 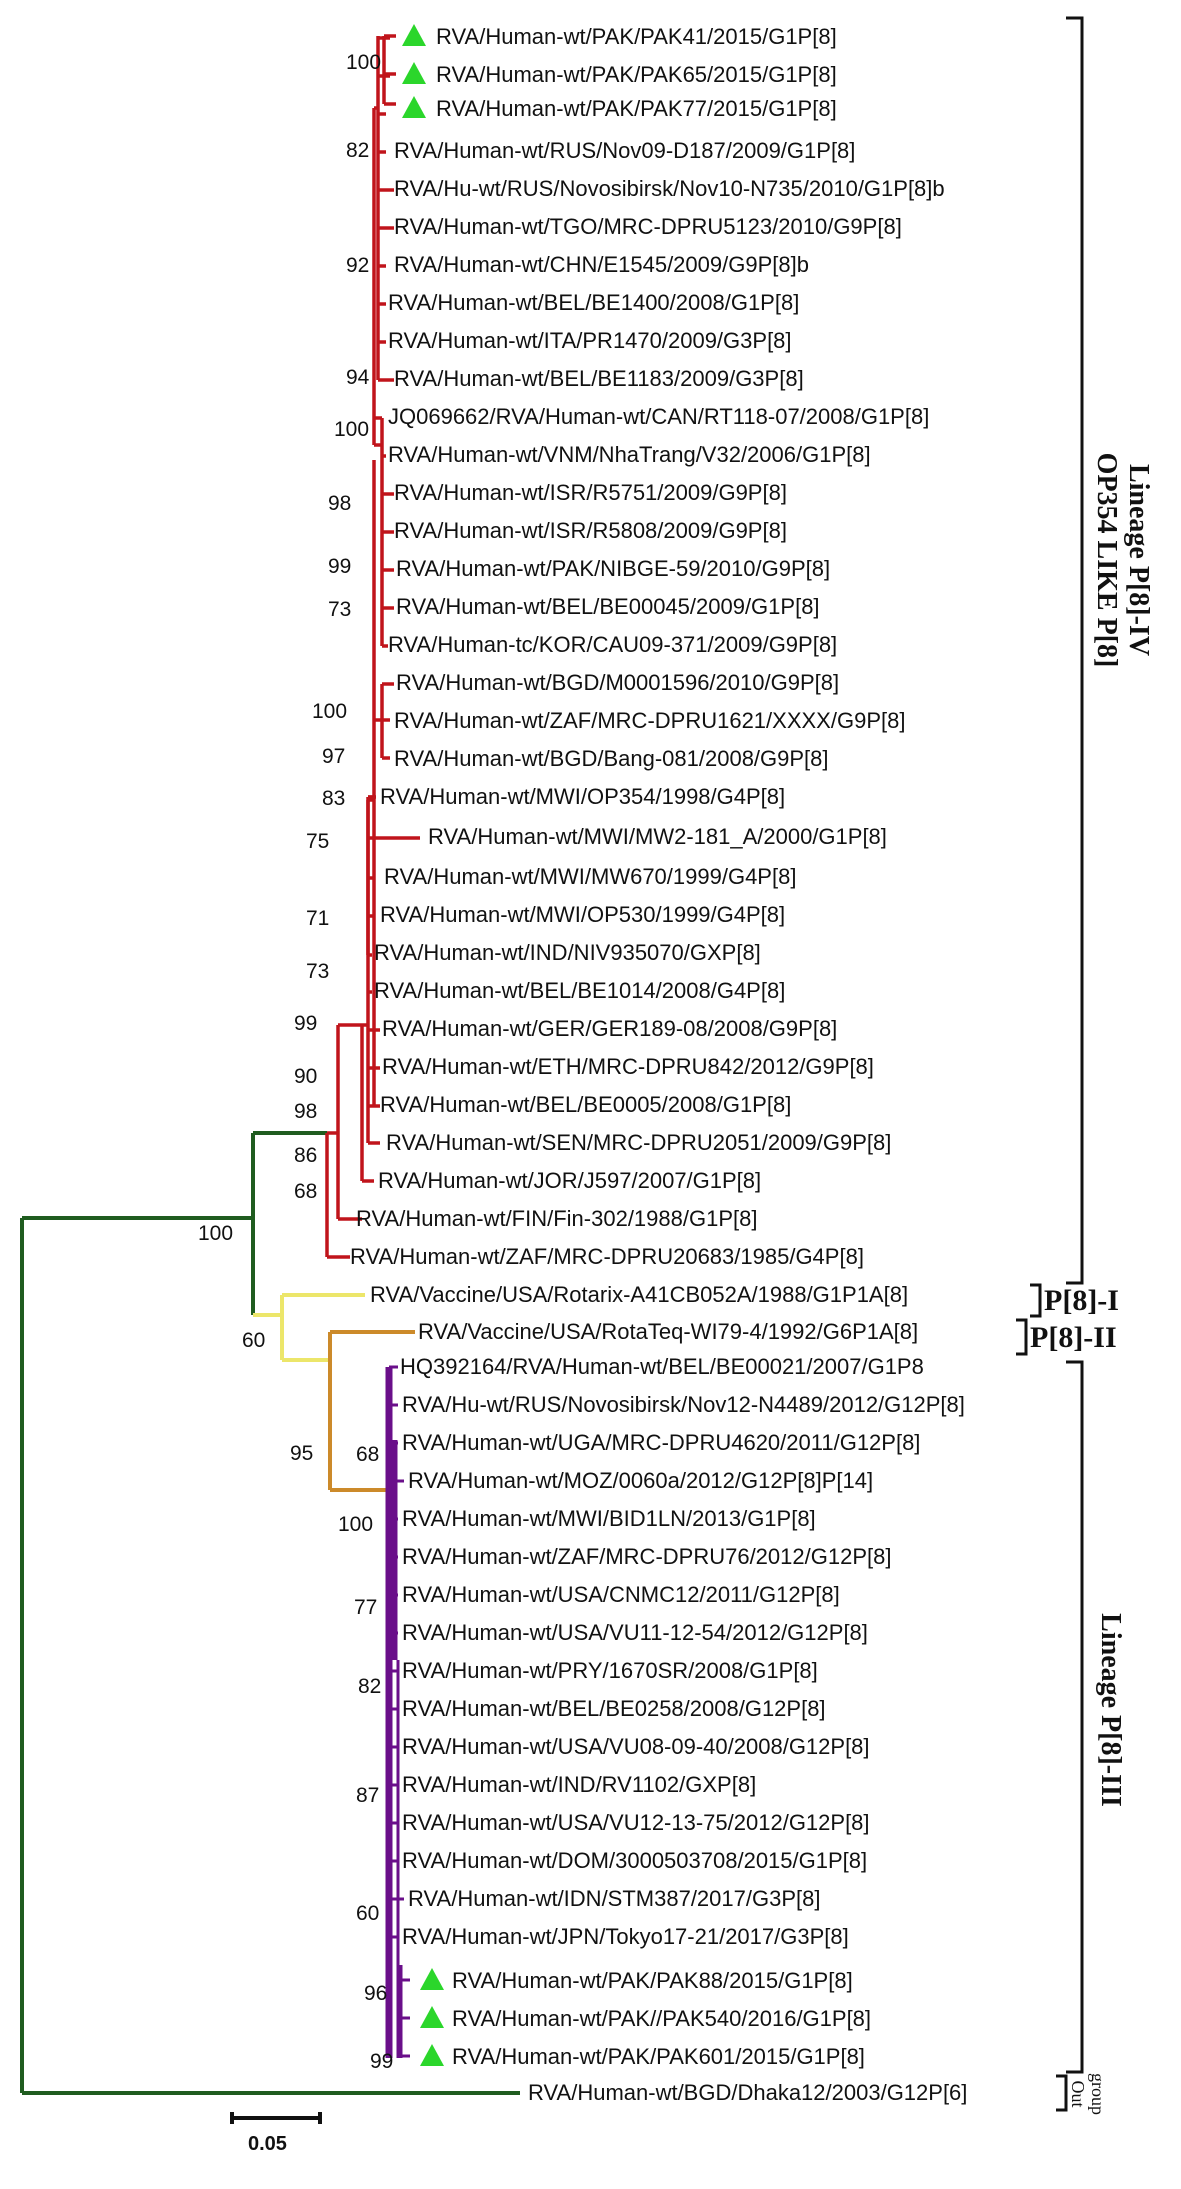 What do you see at coordinates (646, 1556) in the screenshot?
I see `taxon-label: RVA/Human-wt/ZAF/MRC-DPRU76/2012/G12P[8]` at bounding box center [646, 1556].